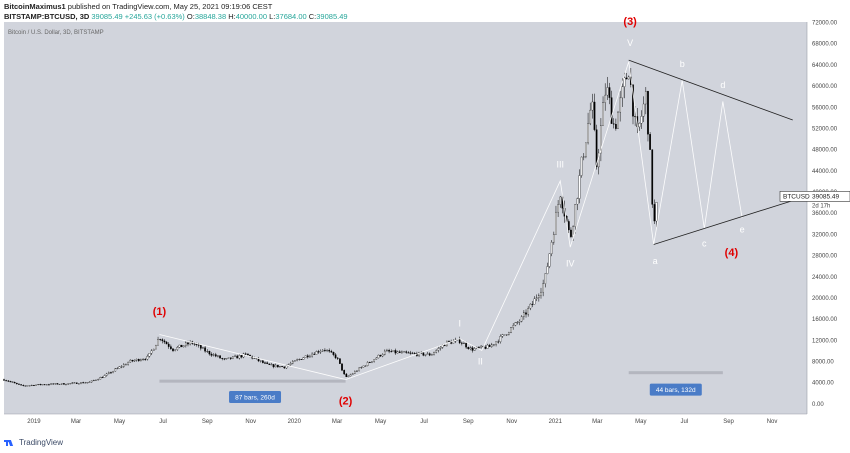 This screenshot has width=850, height=453. I want to click on y-tick-label: 60000.00, so click(825, 87).